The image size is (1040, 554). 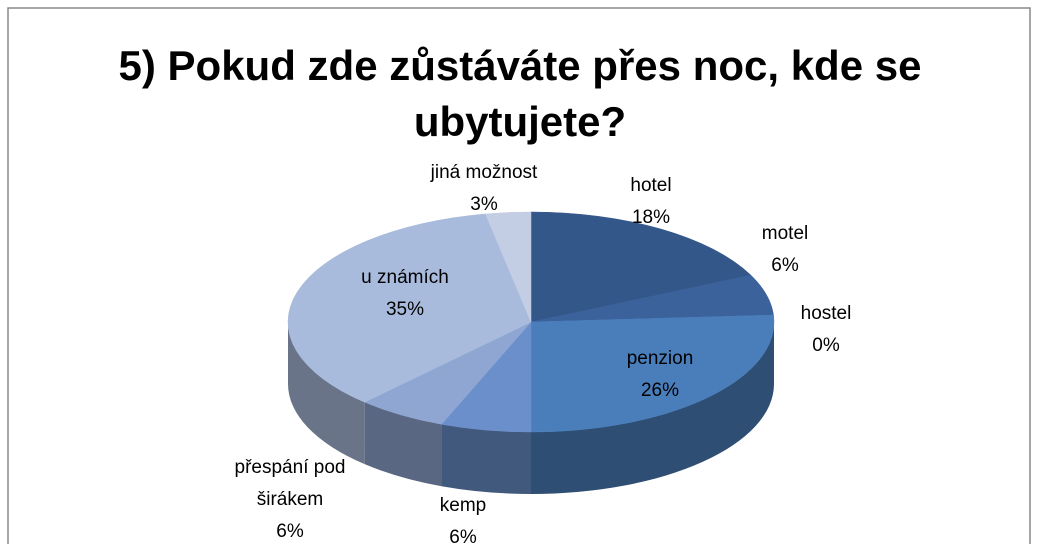 What do you see at coordinates (463, 522) in the screenshot?
I see `data-label: kemp 6%` at bounding box center [463, 522].